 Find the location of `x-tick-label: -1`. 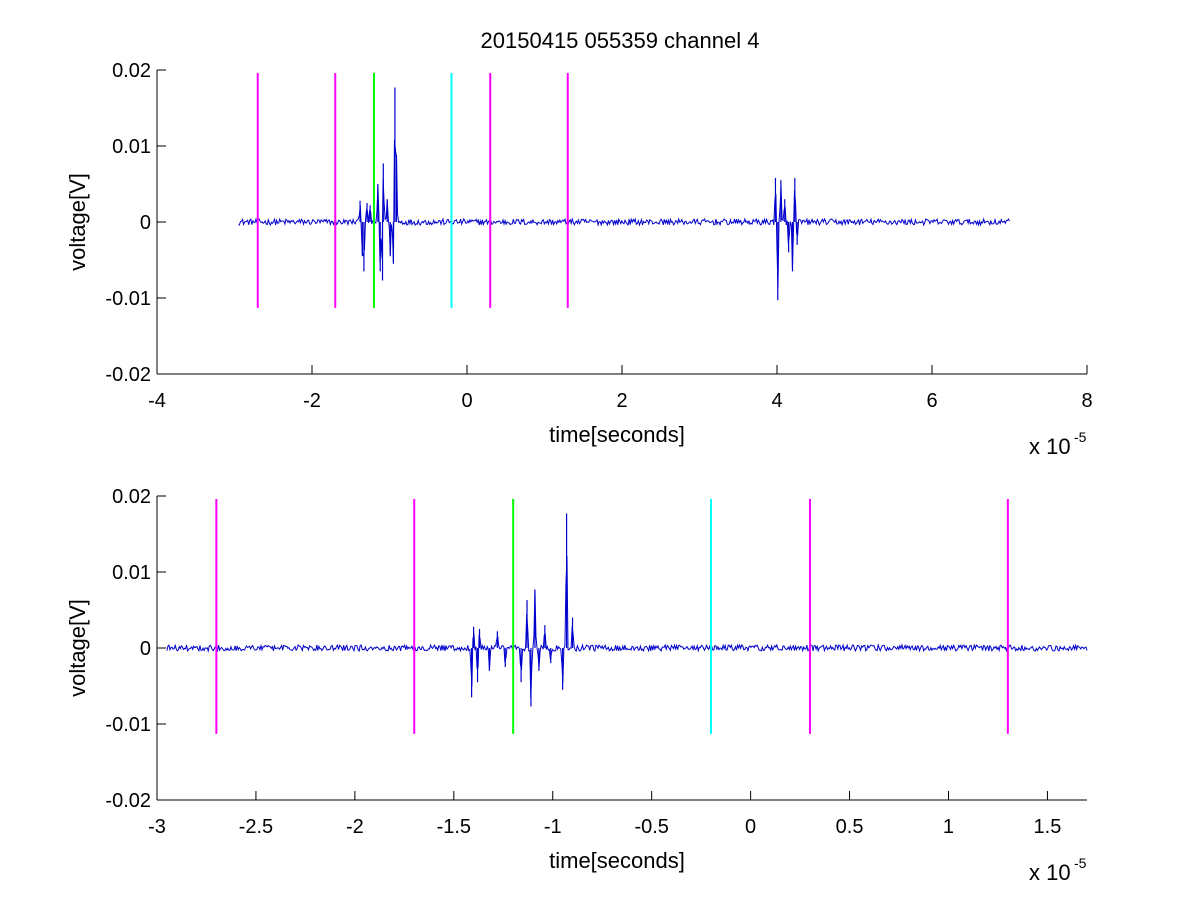

x-tick-label: -1 is located at coordinates (553, 827).